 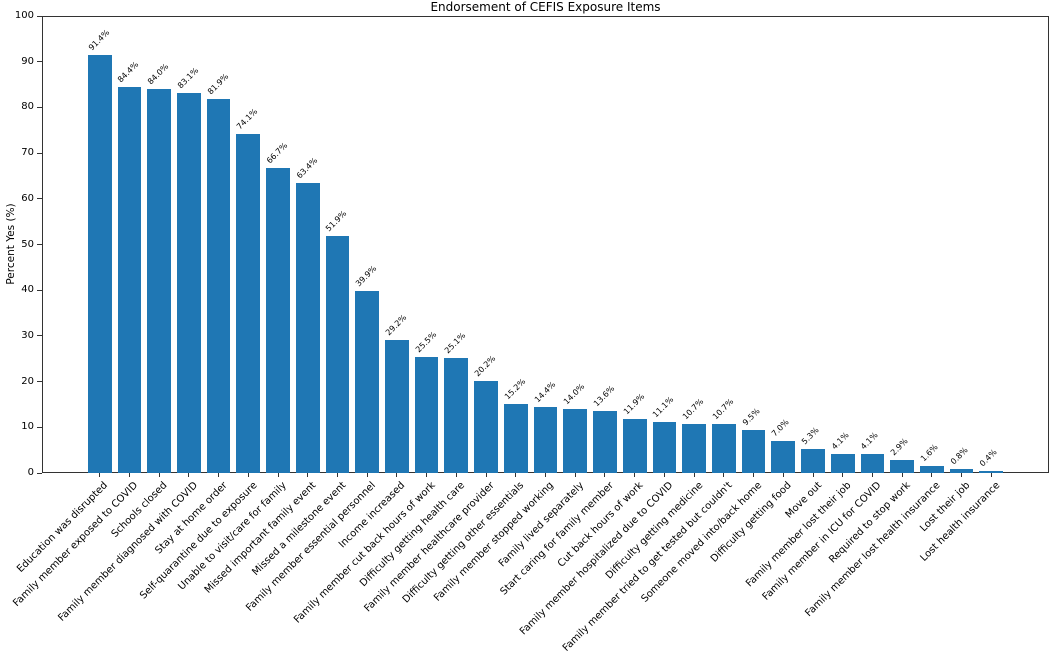 What do you see at coordinates (30, 472) in the screenshot?
I see `y-tick-label: 0` at bounding box center [30, 472].